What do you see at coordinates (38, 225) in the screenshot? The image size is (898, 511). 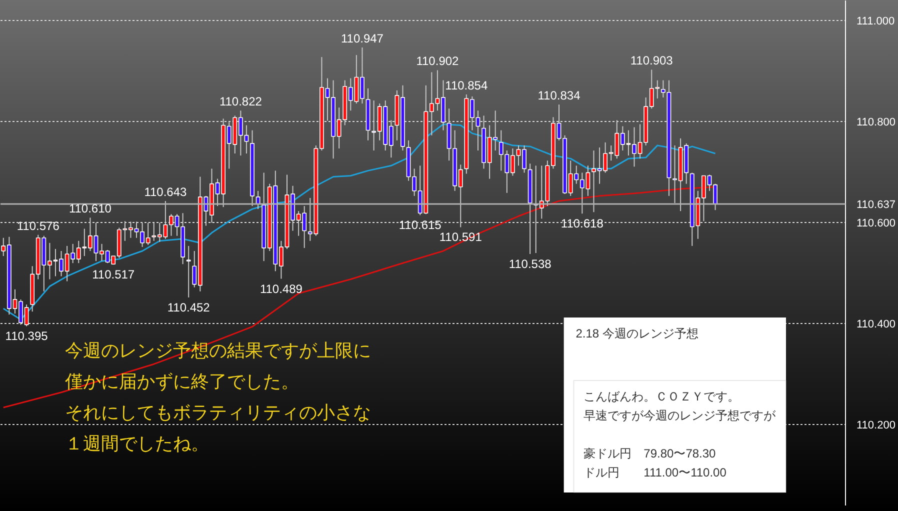 I see `annotation: 110.576` at bounding box center [38, 225].